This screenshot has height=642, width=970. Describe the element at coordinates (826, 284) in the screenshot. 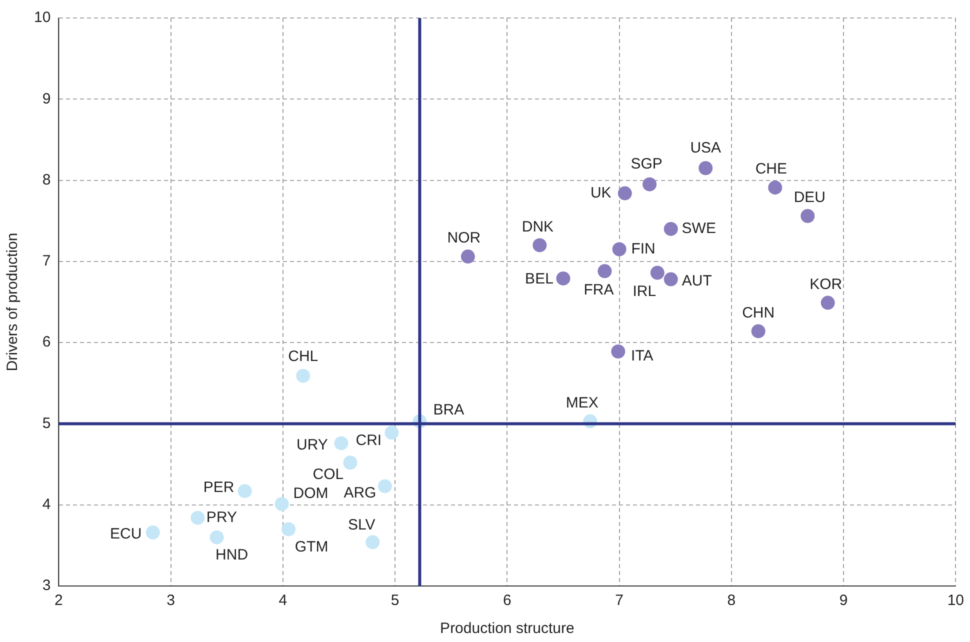

I see `annotation: KOR` at that location.